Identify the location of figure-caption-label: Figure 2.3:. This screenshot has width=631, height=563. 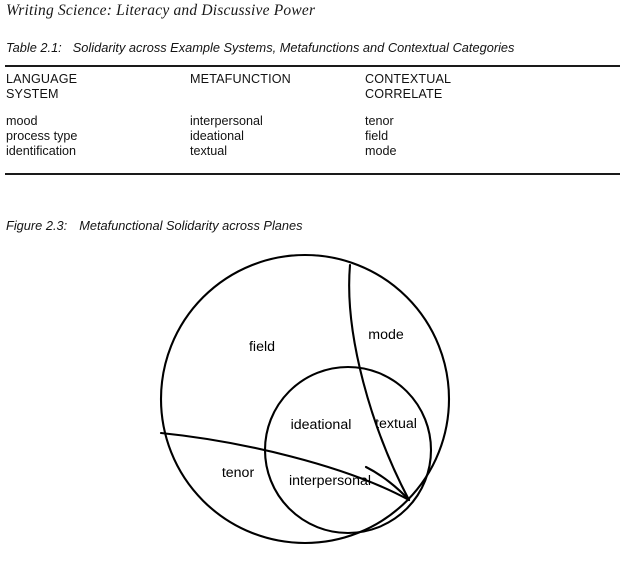
(37, 225).